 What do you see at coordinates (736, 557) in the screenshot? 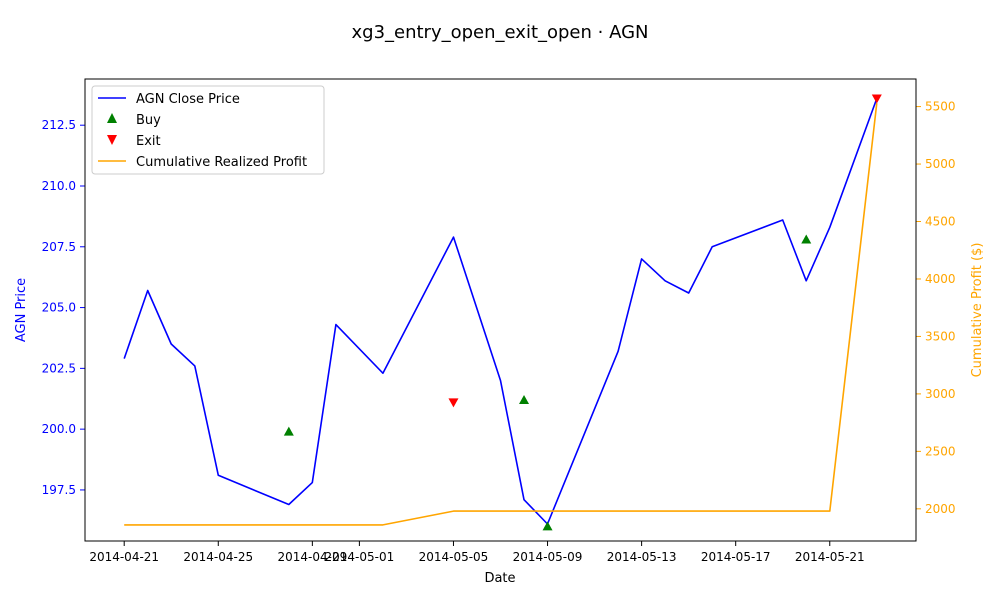
I see `x-tick-label: 2014-05-17` at bounding box center [736, 557].